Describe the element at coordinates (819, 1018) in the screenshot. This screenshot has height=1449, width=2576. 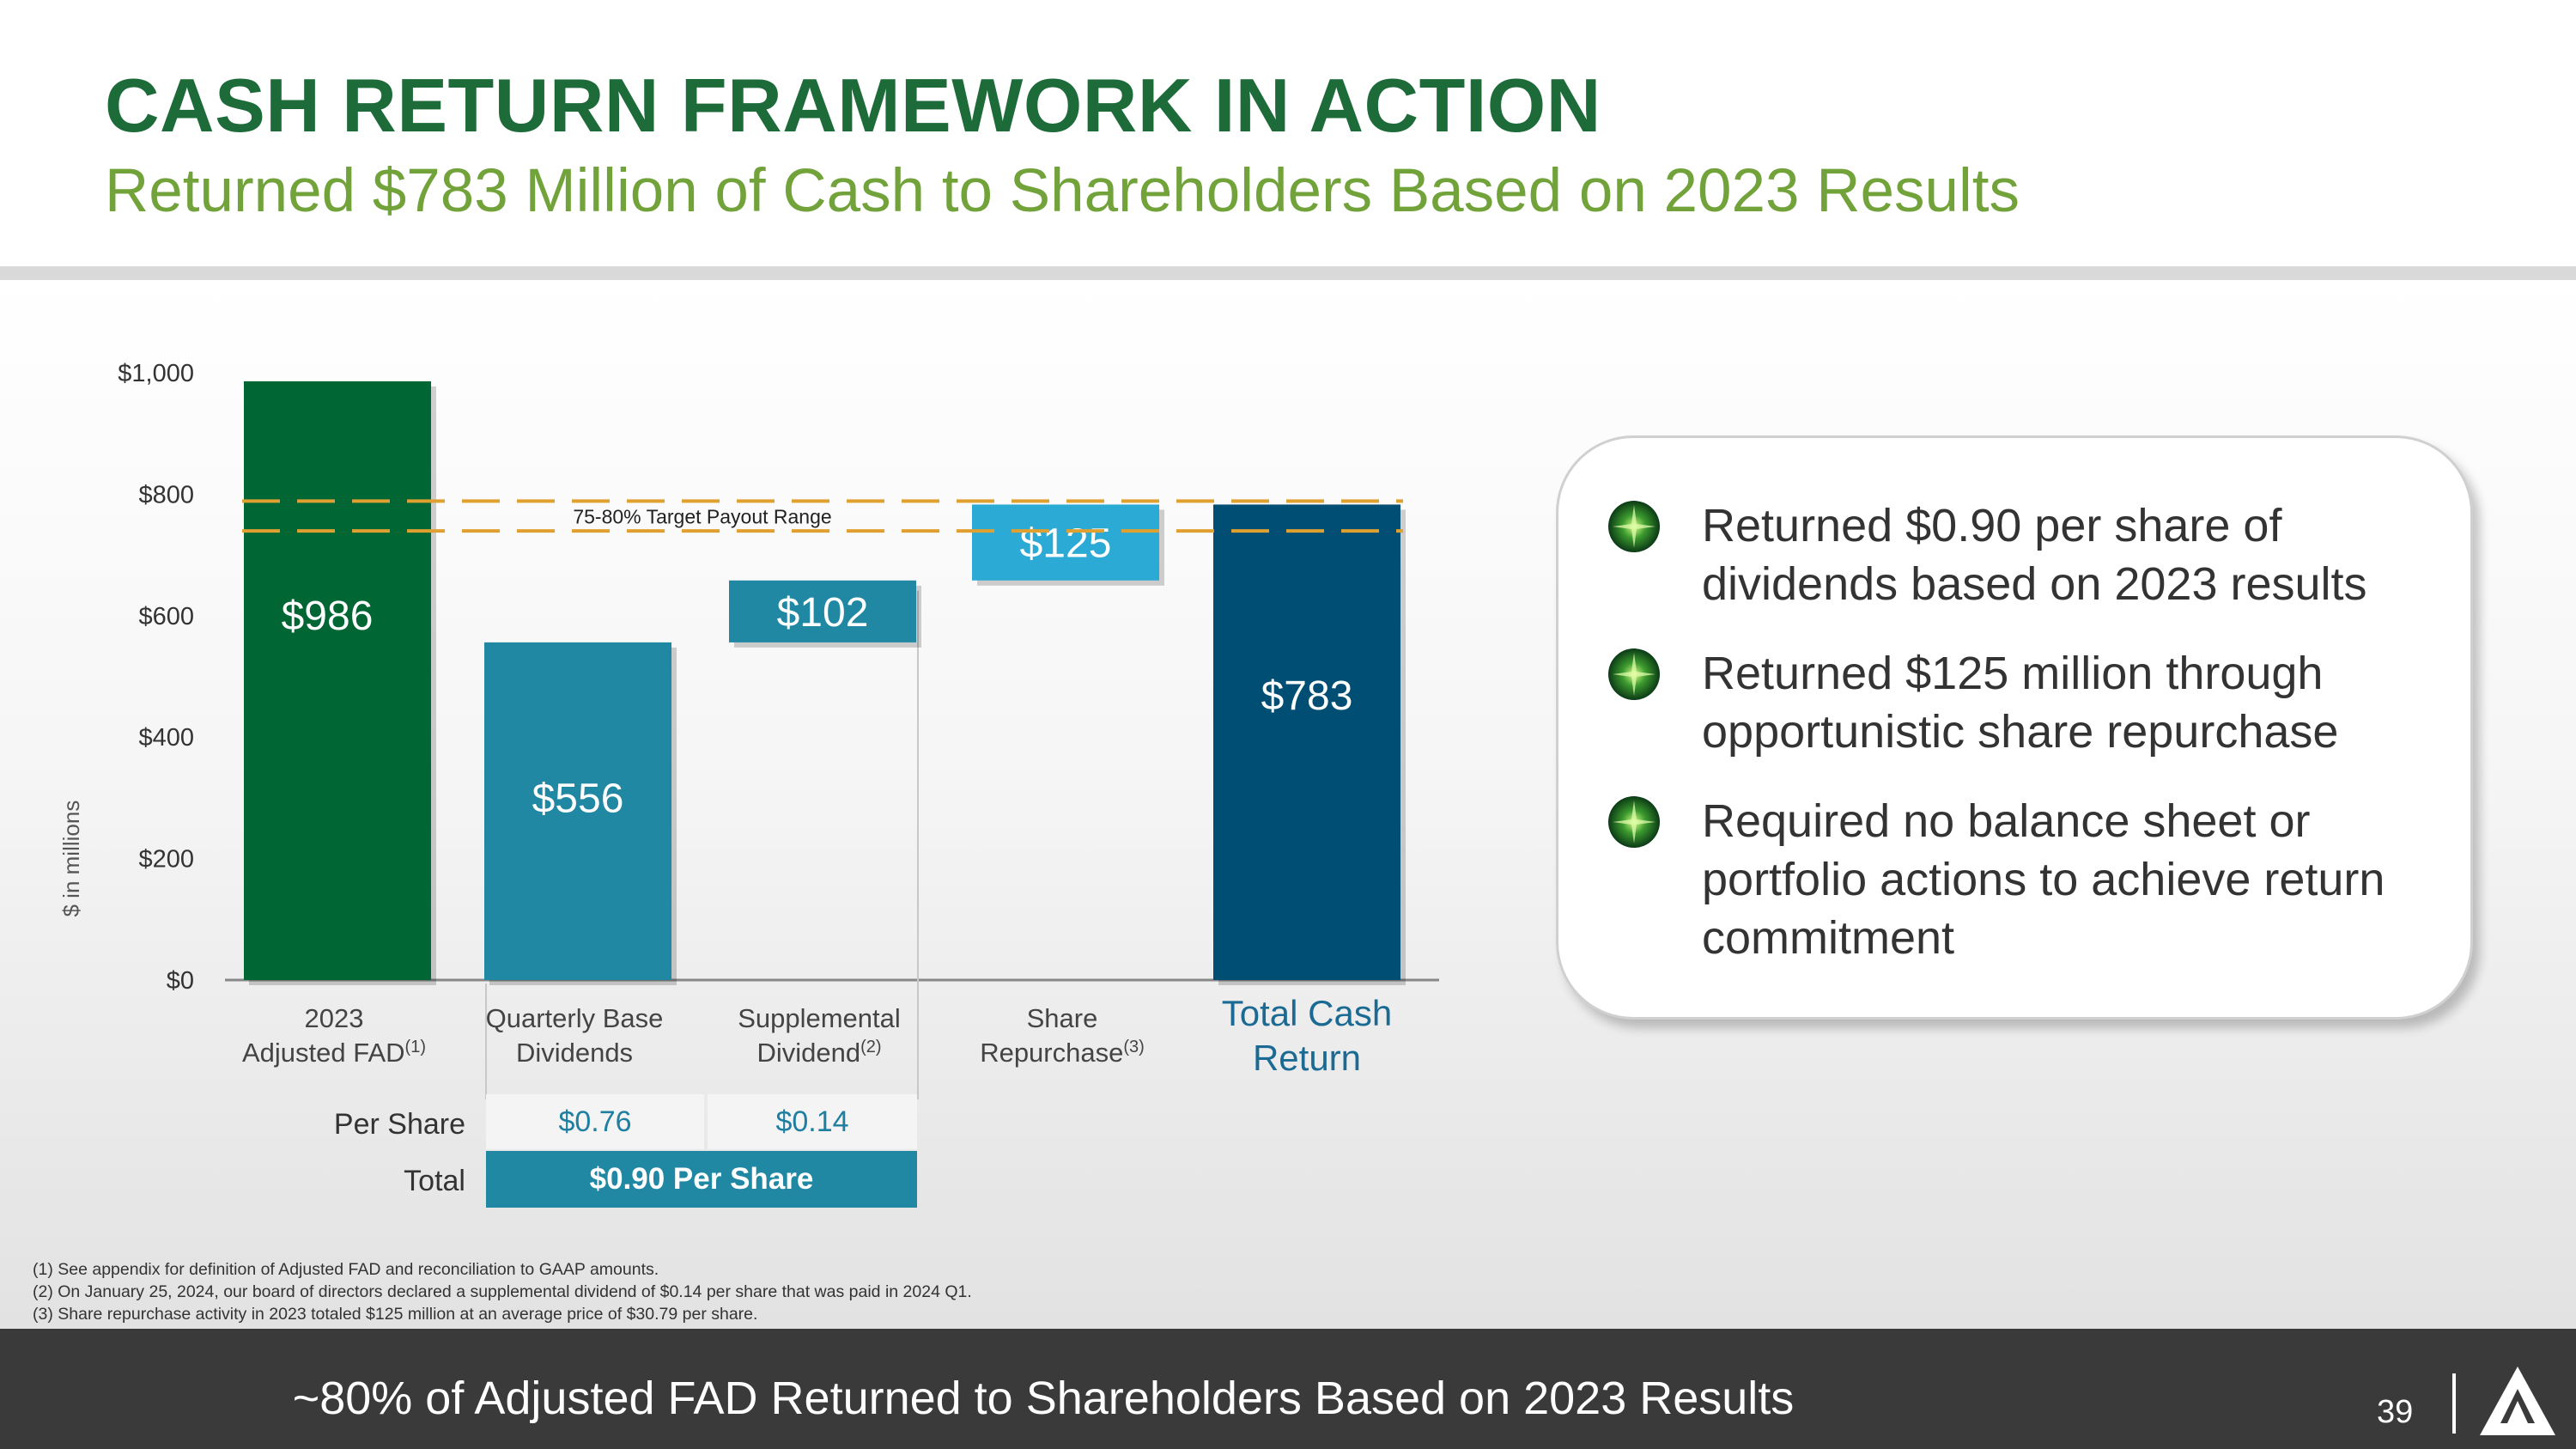
I see `x-category-label: Supplemental` at that location.